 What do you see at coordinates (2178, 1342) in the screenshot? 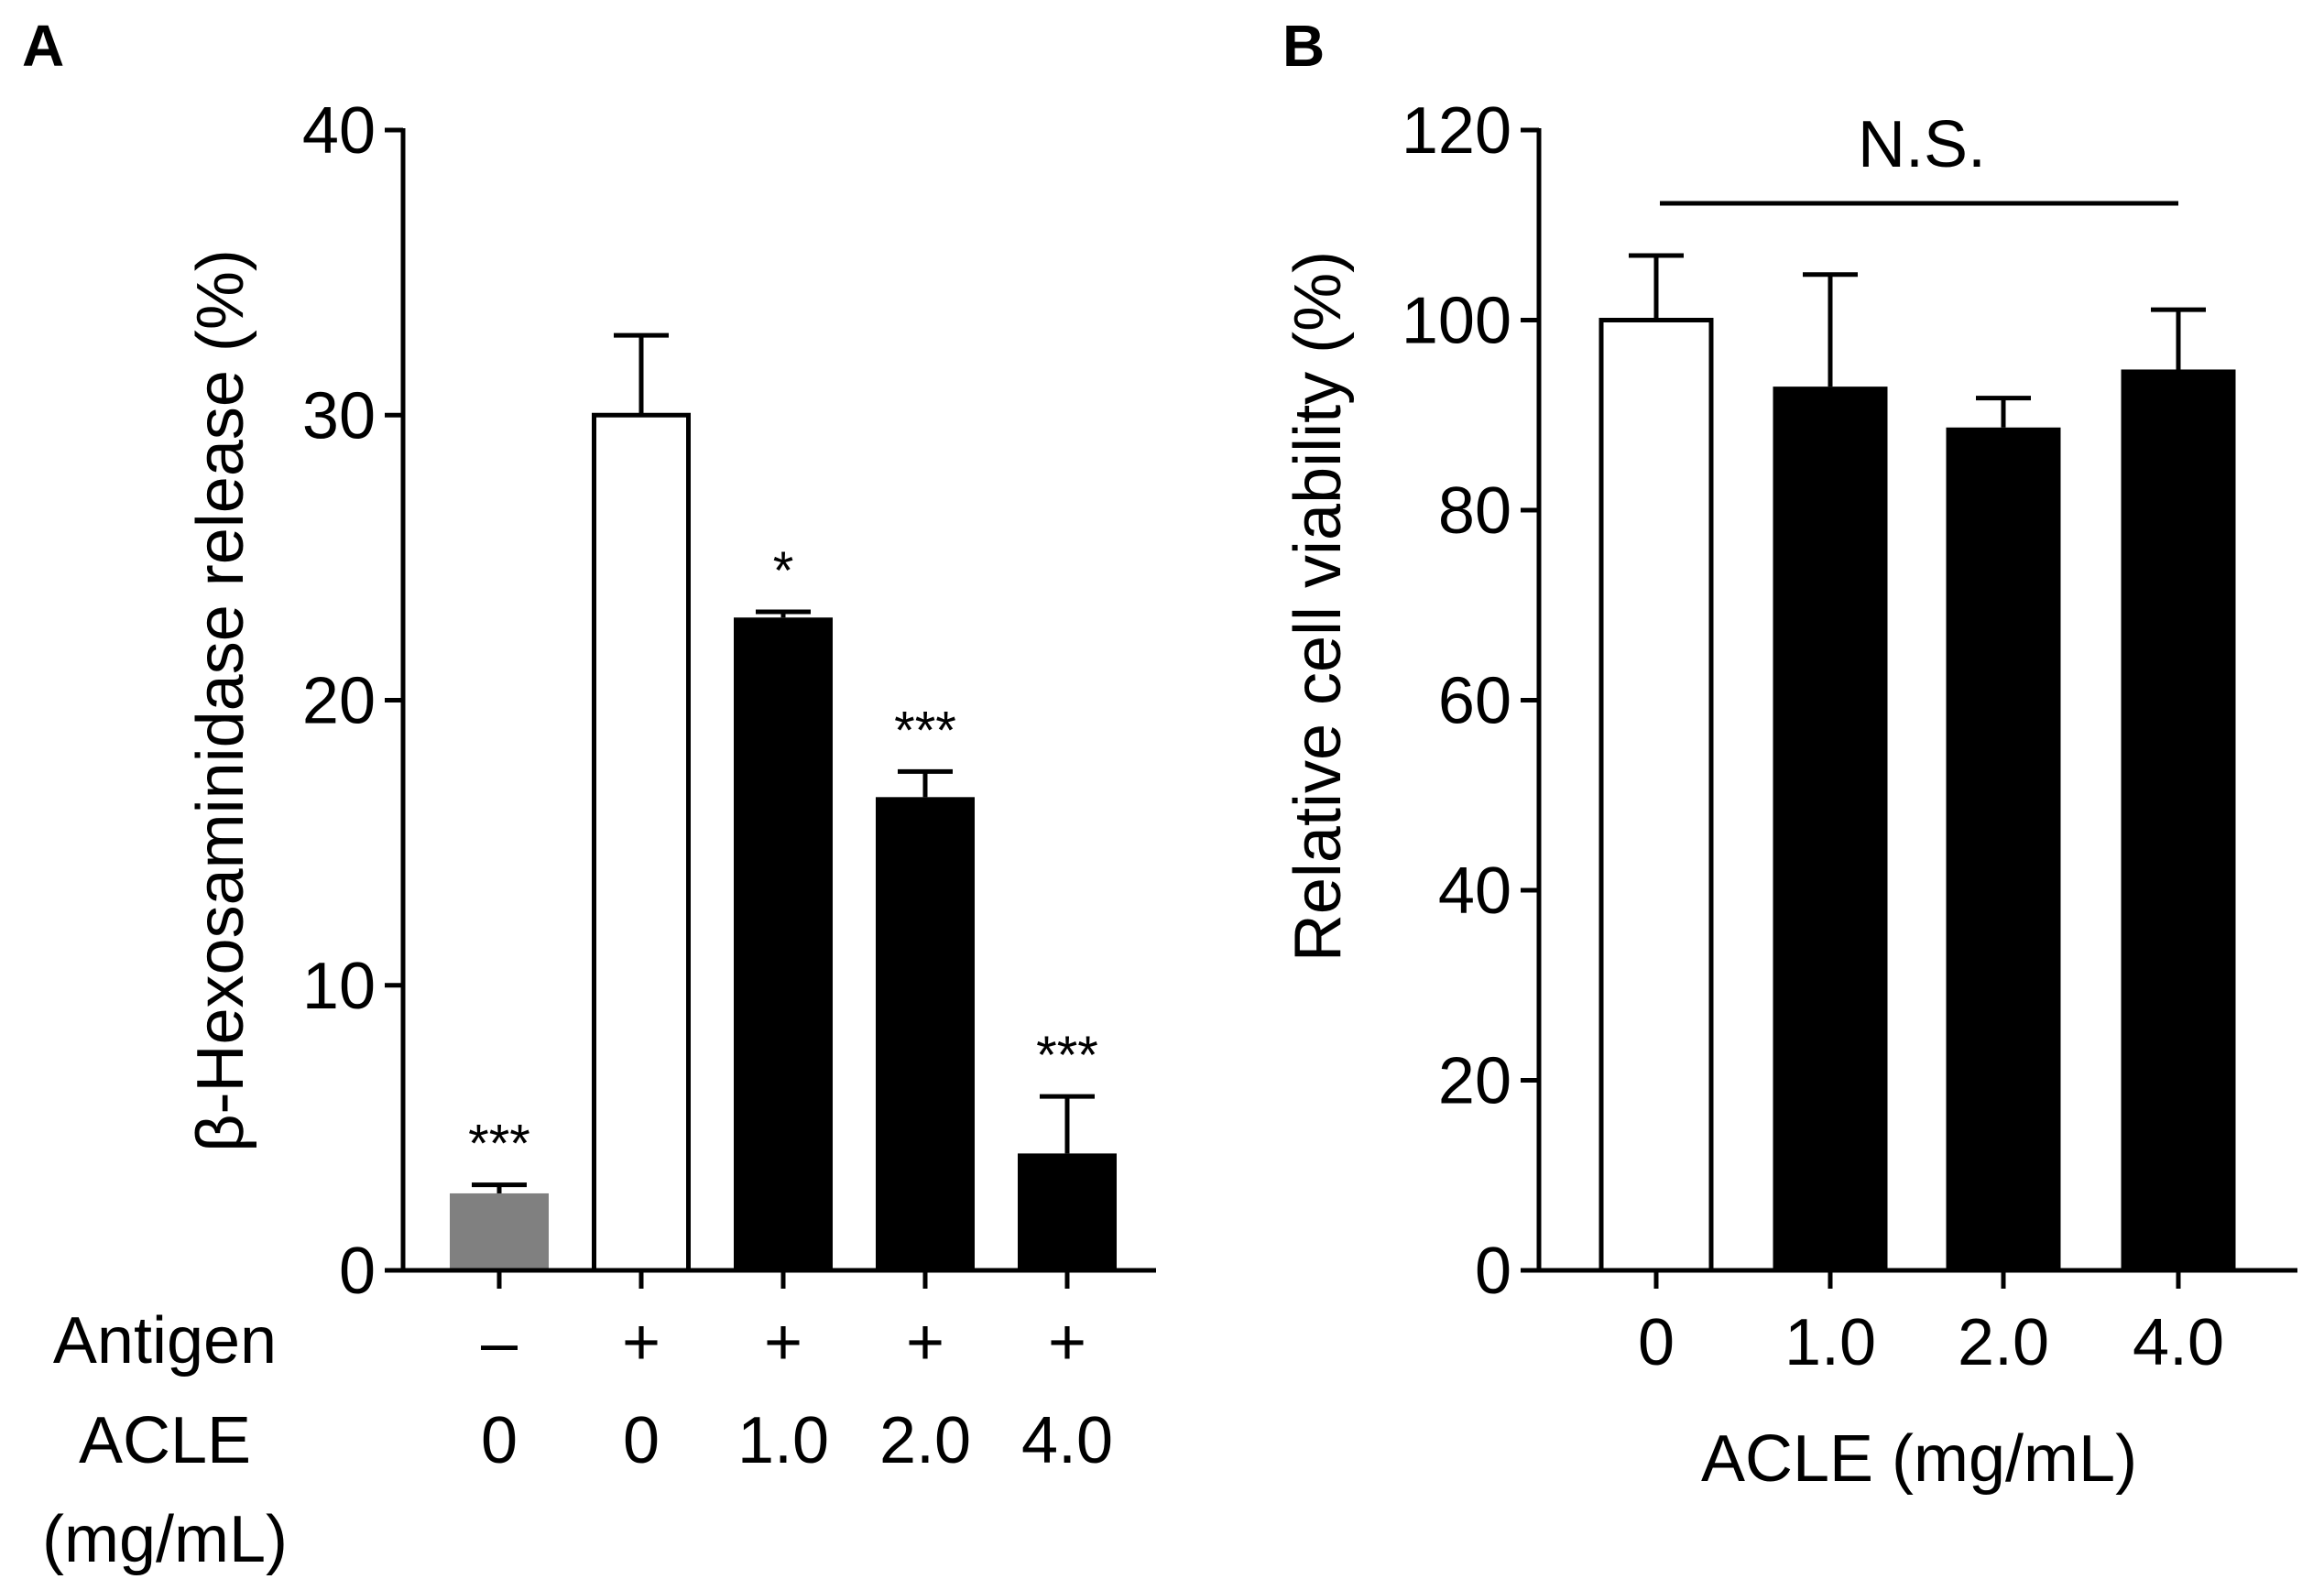
I see `x-tick-label: 4.0` at bounding box center [2178, 1342].